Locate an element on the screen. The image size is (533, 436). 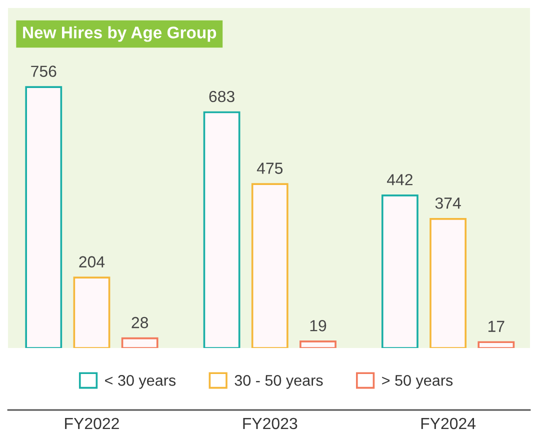
chart-title: New Hires by Age Group is located at coordinates (119, 34).